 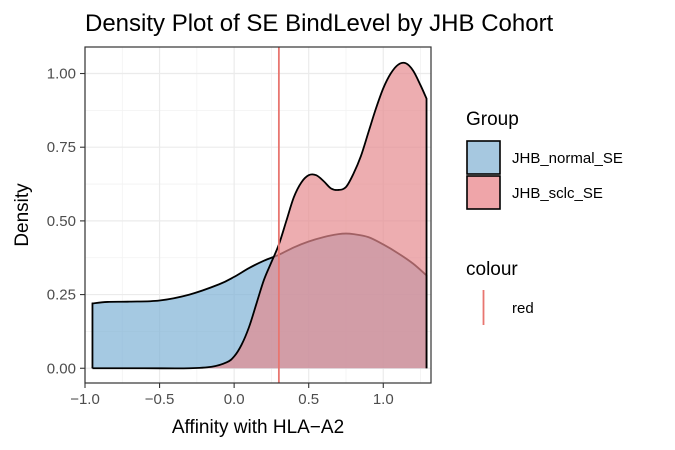 What do you see at coordinates (61, 74) in the screenshot?
I see `y-tick-label: 1.00` at bounding box center [61, 74].